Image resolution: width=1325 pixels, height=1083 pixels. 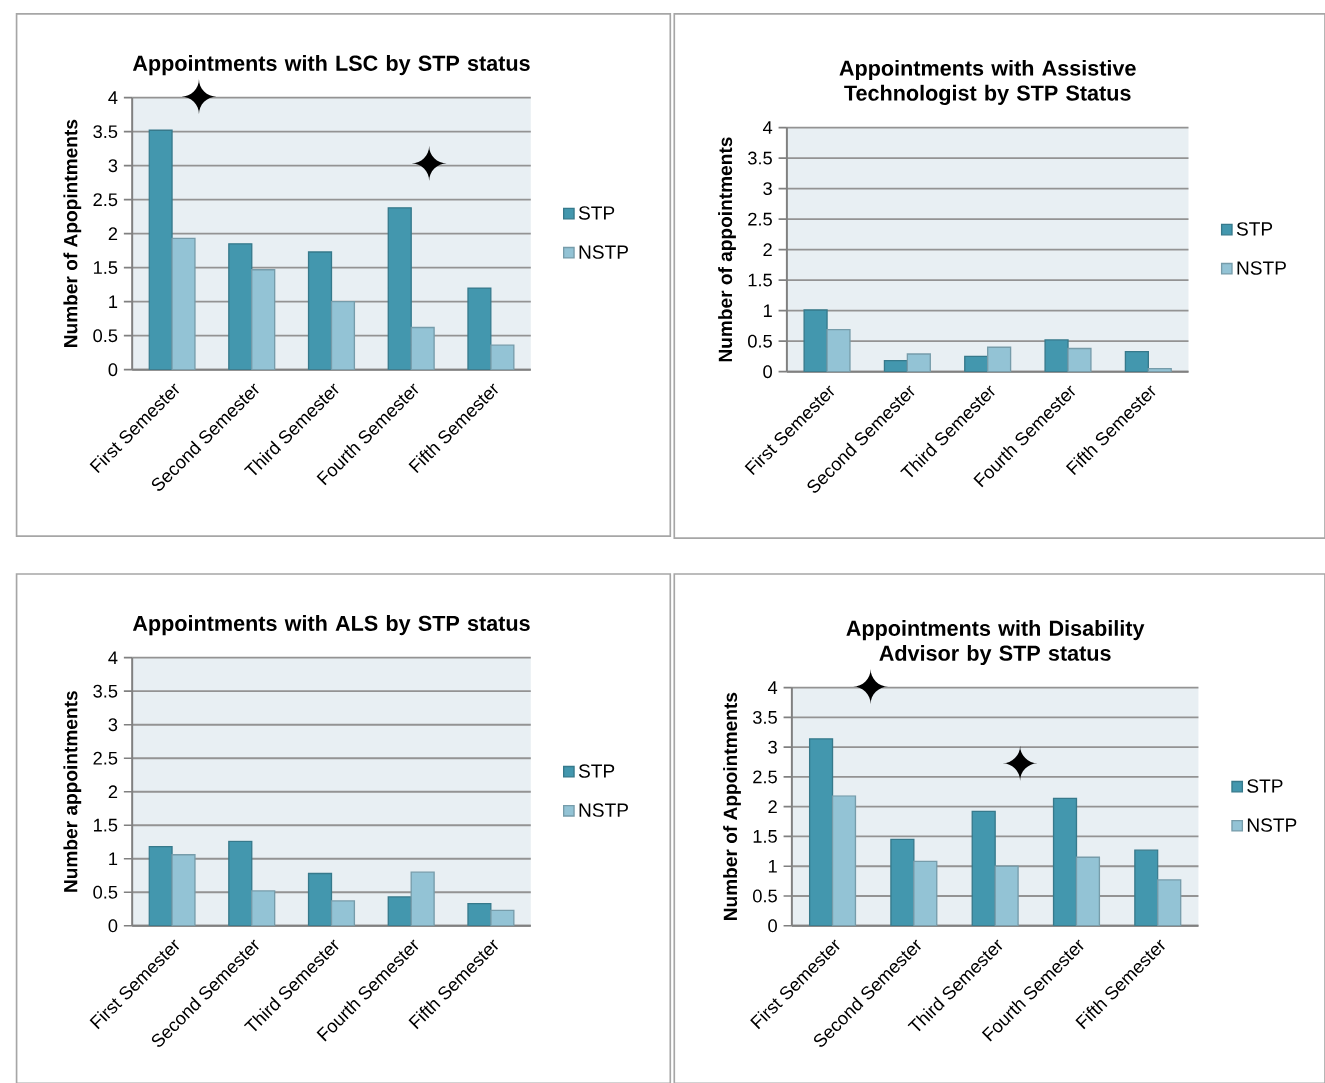 I want to click on chart-title: Appointments with Disability Advisor by STP status, so click(x=995, y=642).